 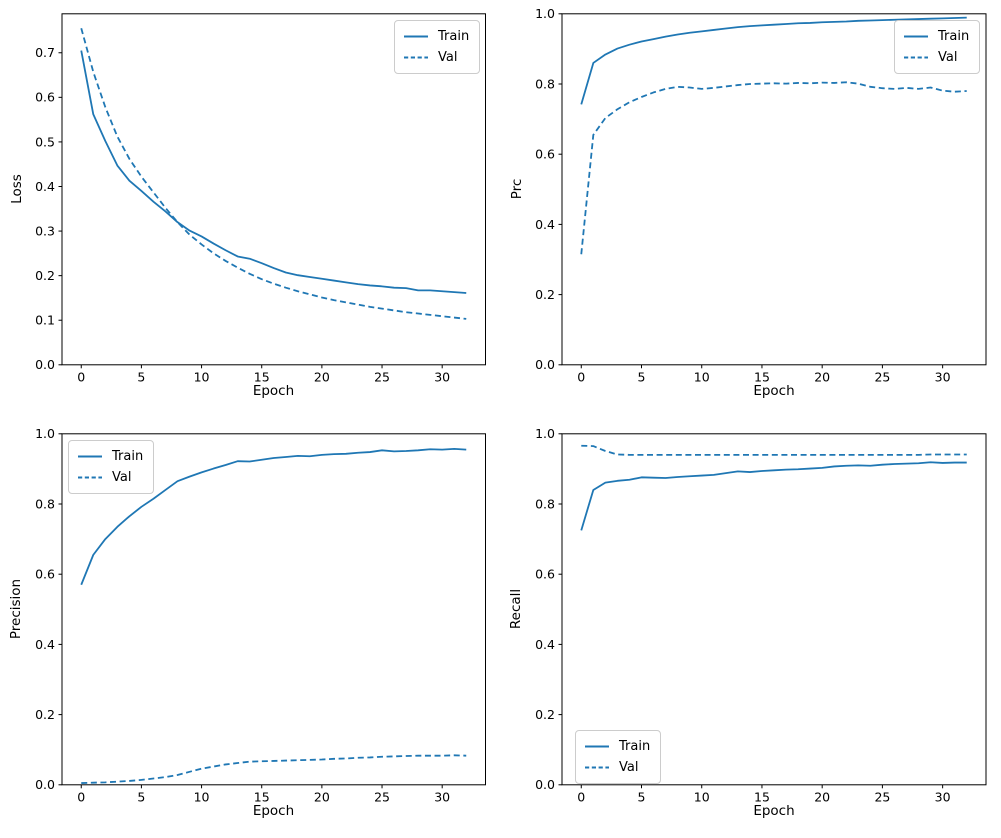 I want to click on recall-x-axis-label: Epoch, so click(x=774, y=811).